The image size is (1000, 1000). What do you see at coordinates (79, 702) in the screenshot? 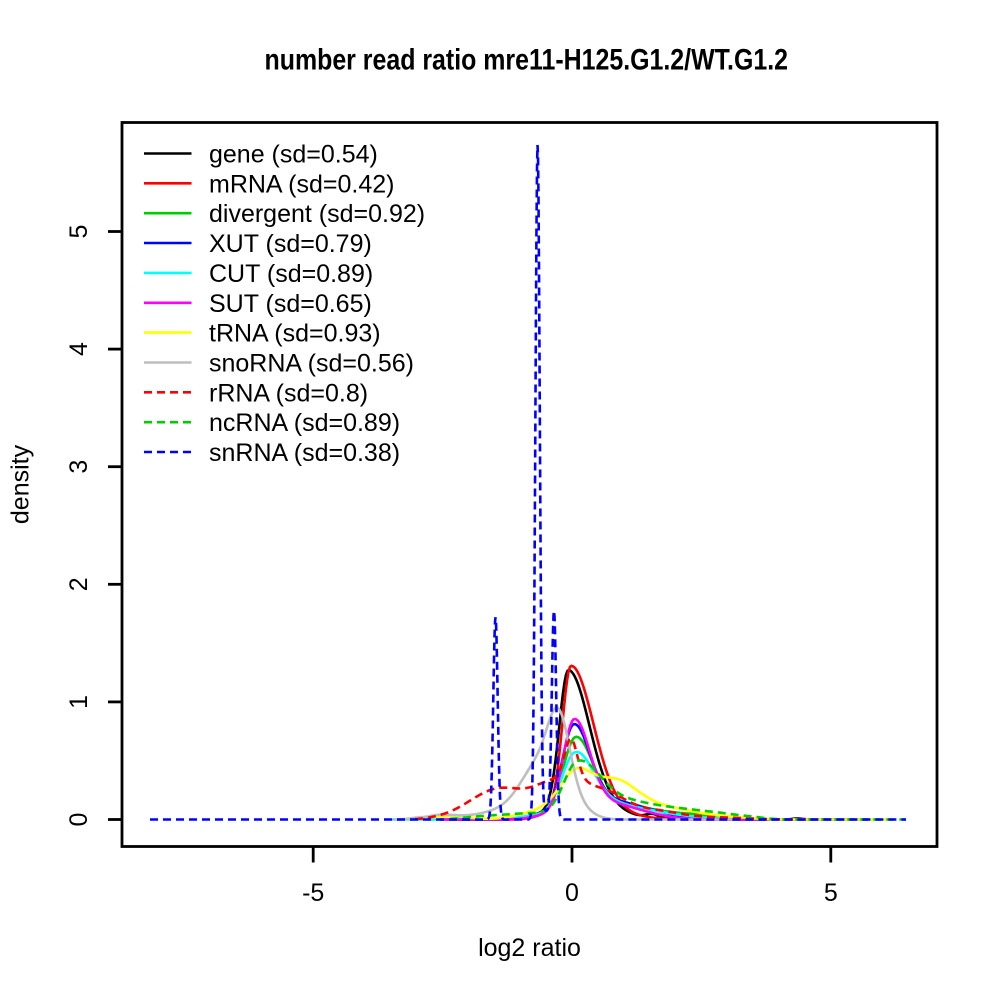
I see `svg-text: 1` at bounding box center [79, 702].